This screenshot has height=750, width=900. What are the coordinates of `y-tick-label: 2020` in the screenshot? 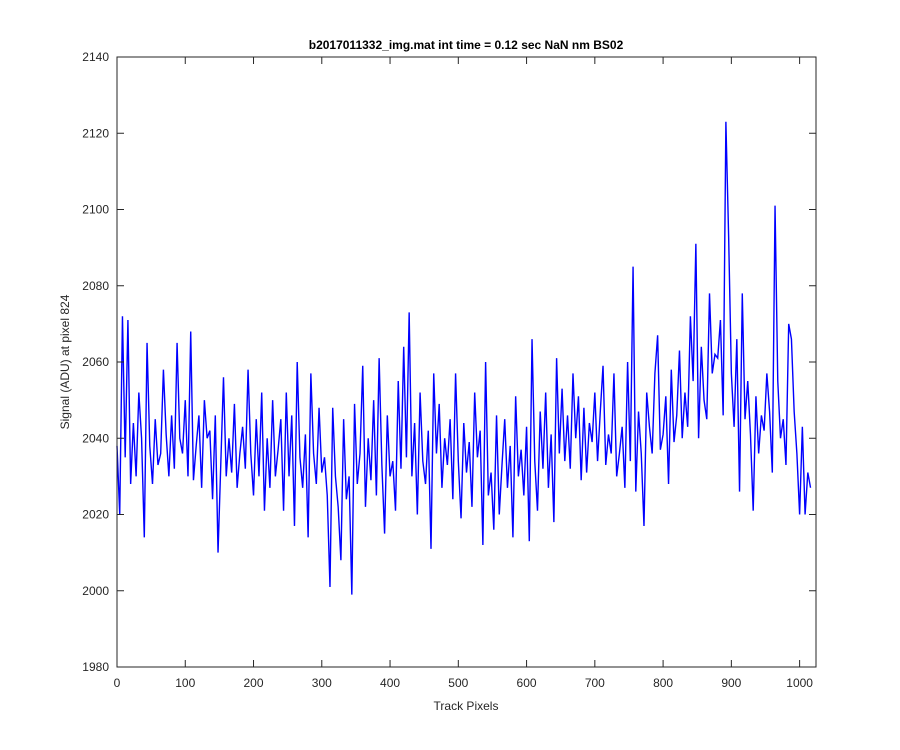 It's located at (95, 515).